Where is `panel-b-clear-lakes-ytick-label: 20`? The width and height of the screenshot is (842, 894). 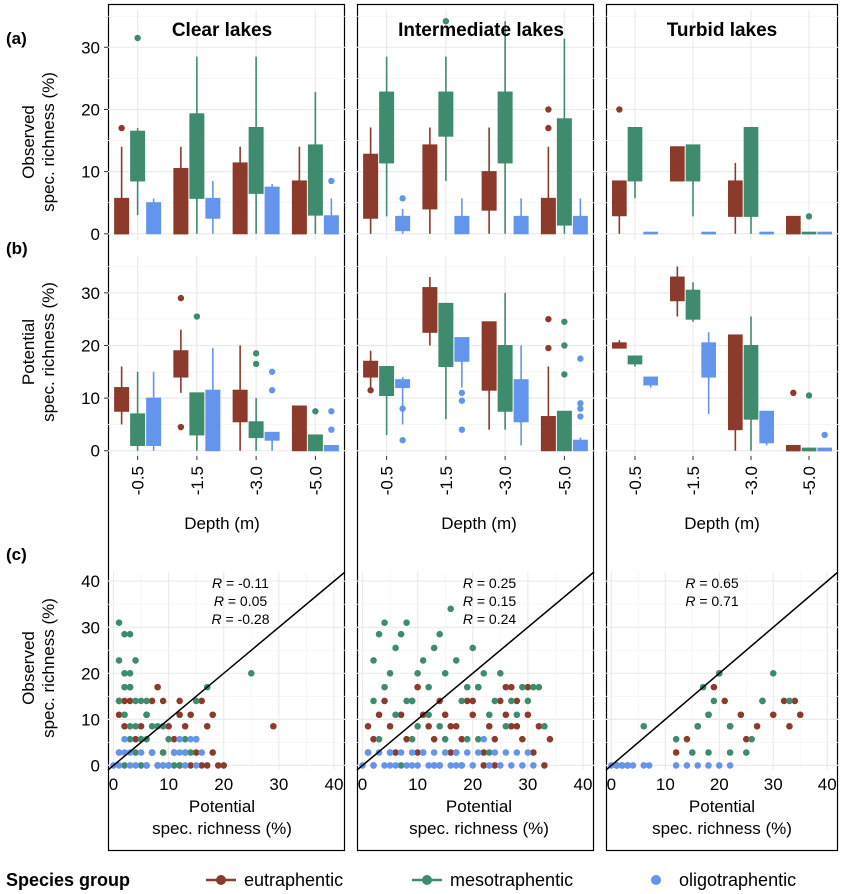 panel-b-clear-lakes-ytick-label: 20 is located at coordinates (90, 345).